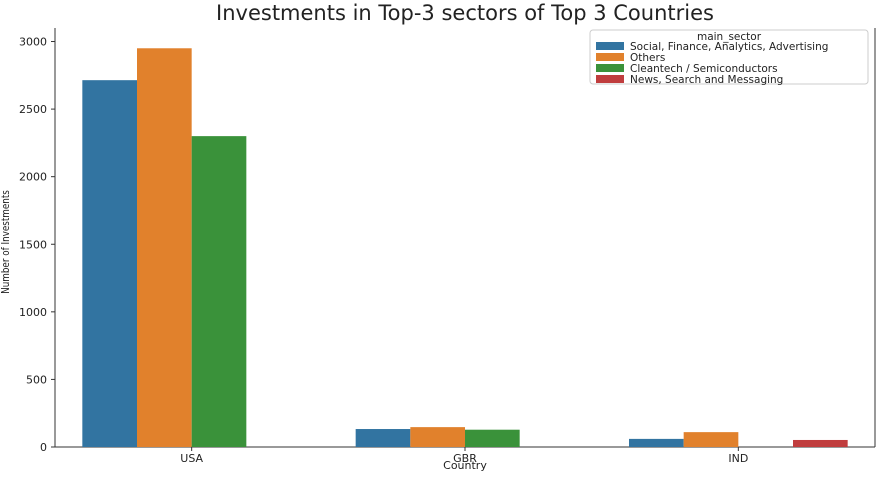 This screenshot has height=478, width=879. I want to click on legend-entry-label: Cleantech / Semiconductors, so click(704, 69).